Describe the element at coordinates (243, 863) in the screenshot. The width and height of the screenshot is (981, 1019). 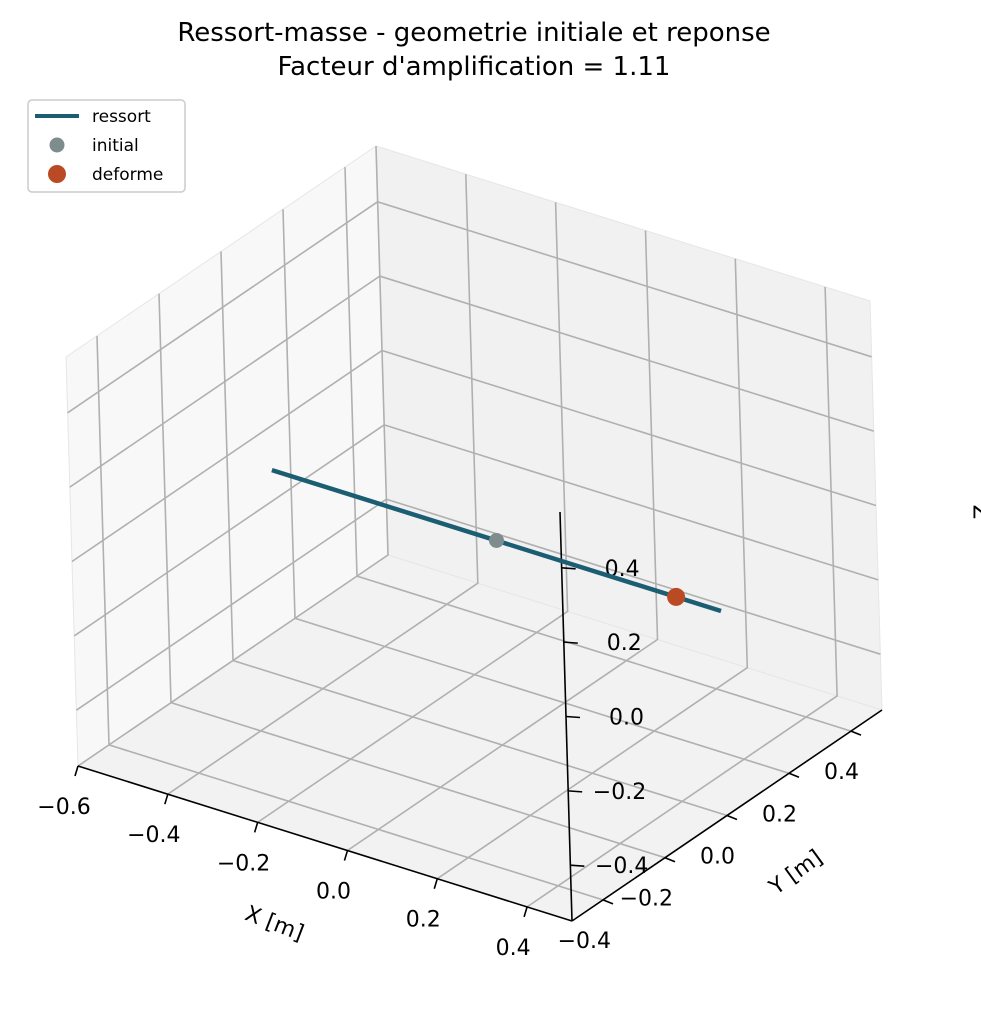
I see `x-tick-label: −0.2` at that location.